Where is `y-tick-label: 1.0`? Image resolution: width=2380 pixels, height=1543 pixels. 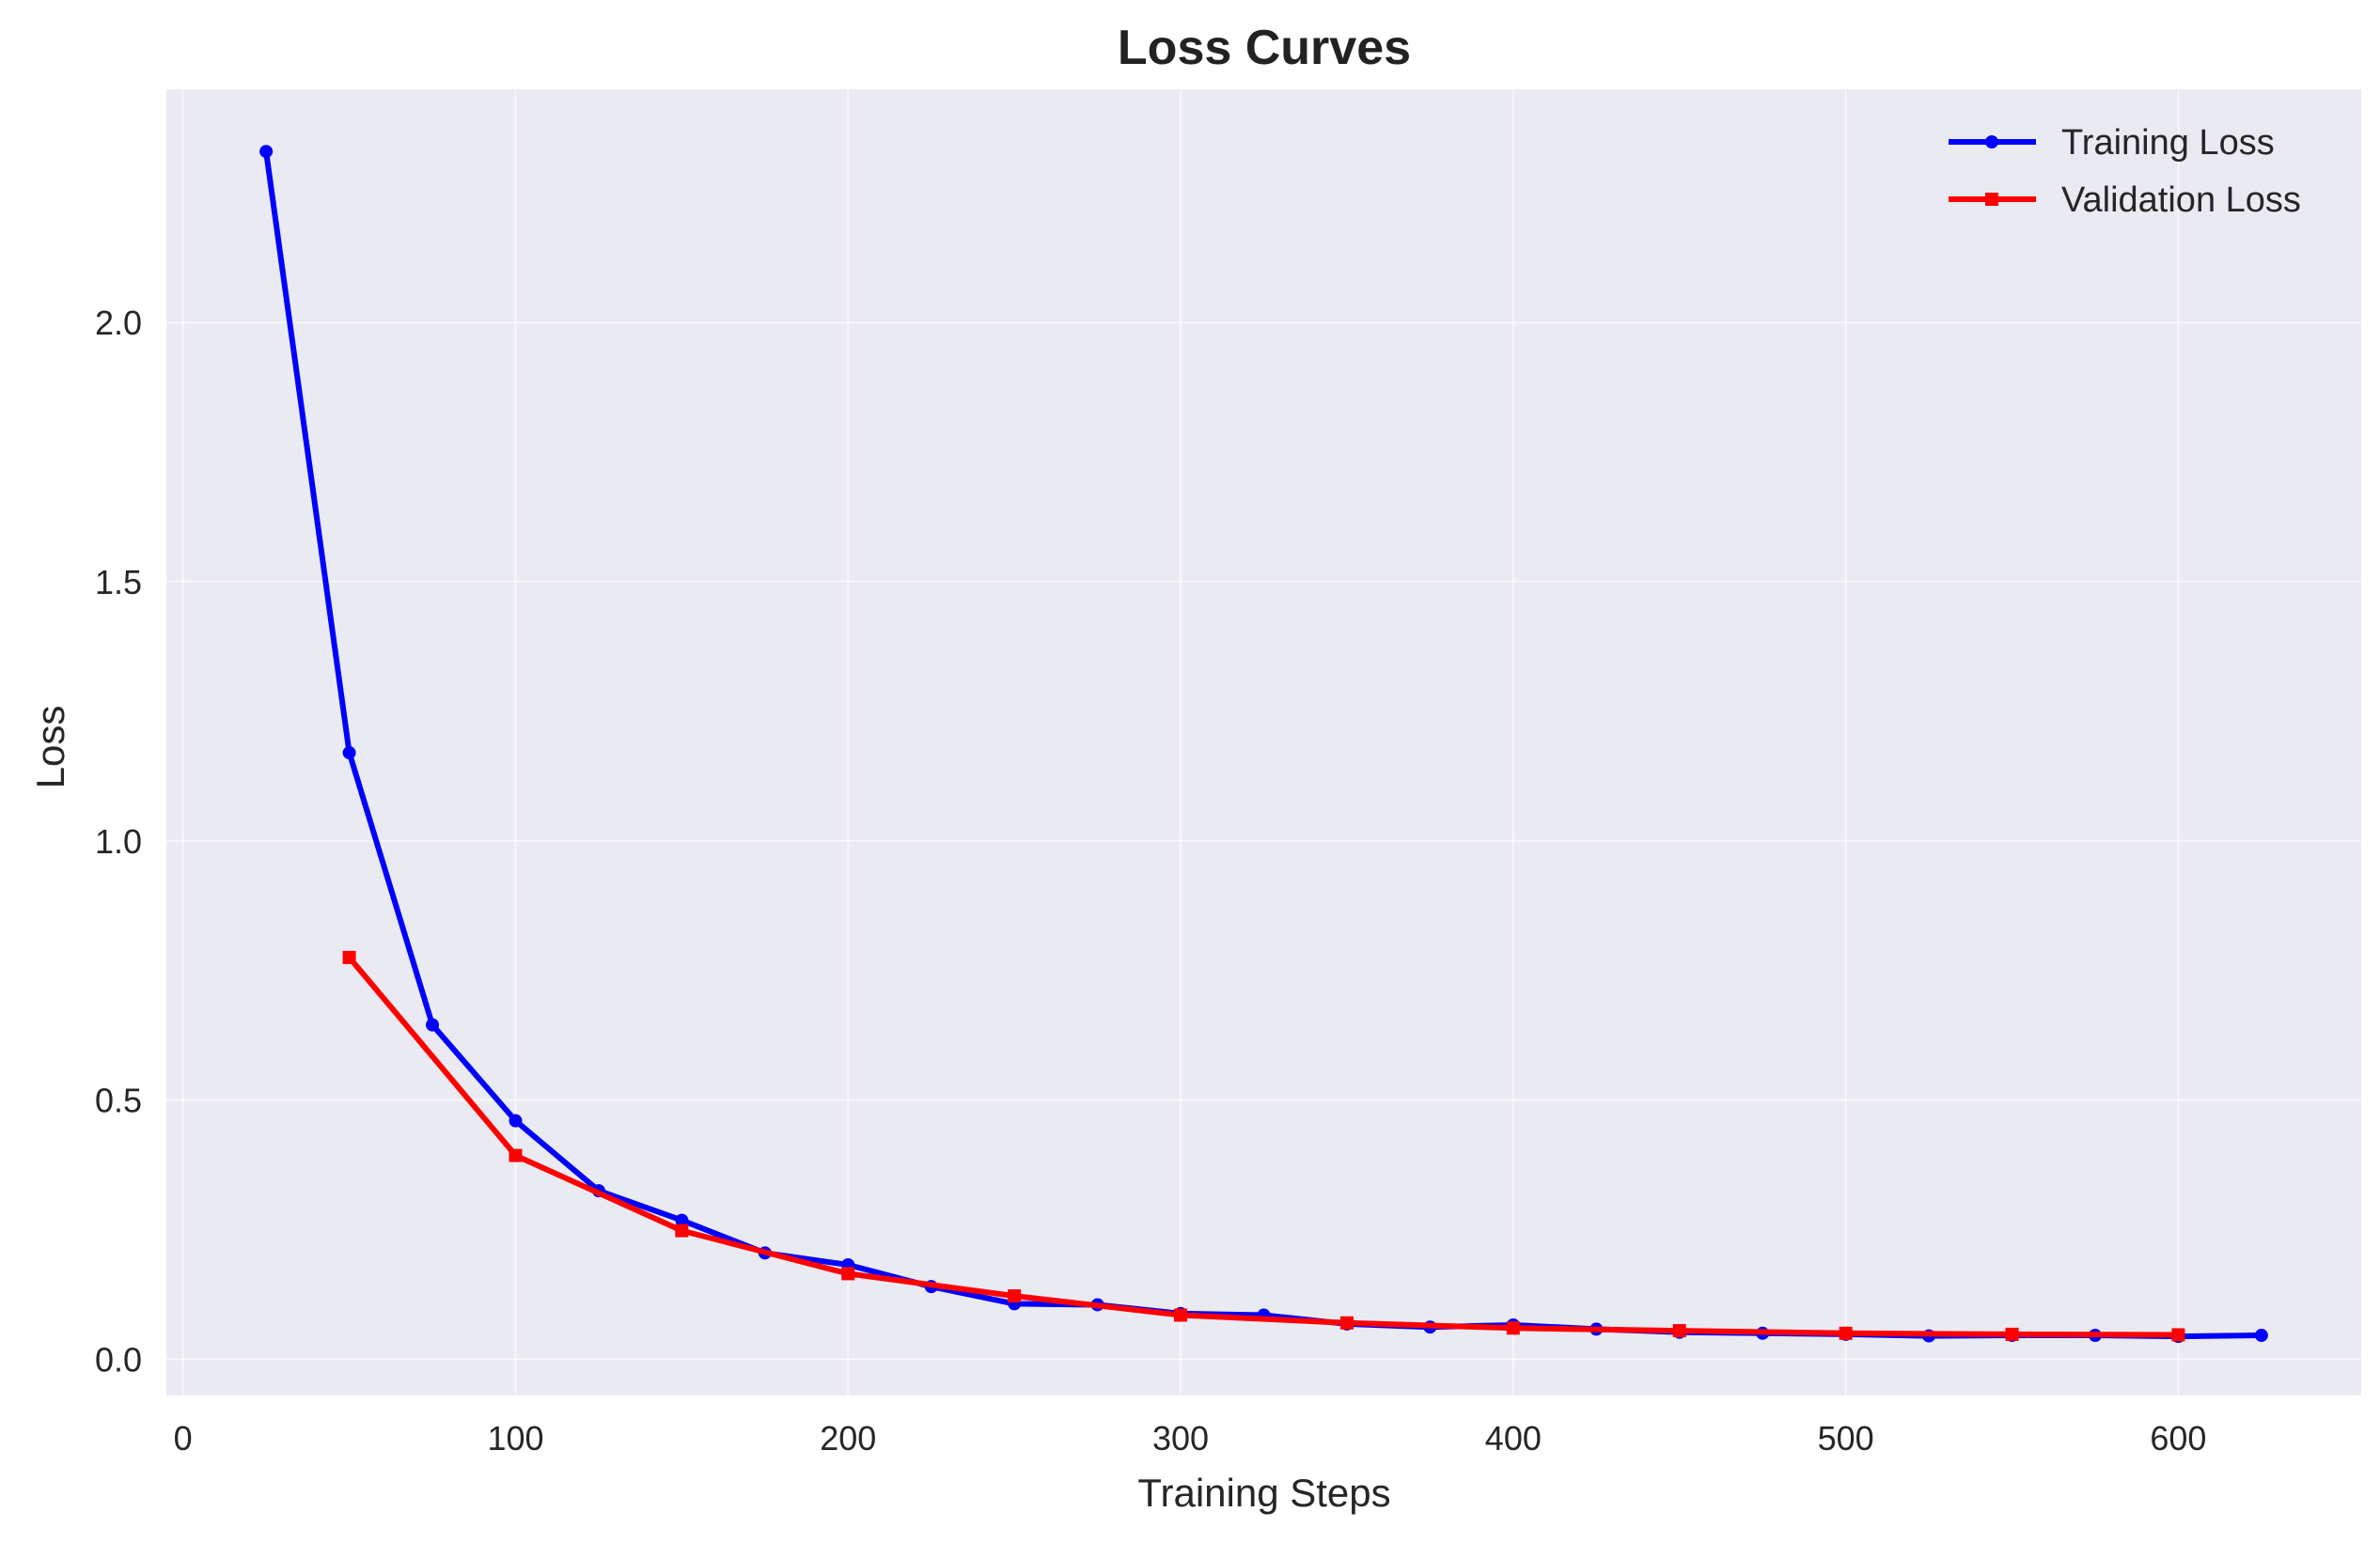
y-tick-label: 1.0 is located at coordinates (118, 841).